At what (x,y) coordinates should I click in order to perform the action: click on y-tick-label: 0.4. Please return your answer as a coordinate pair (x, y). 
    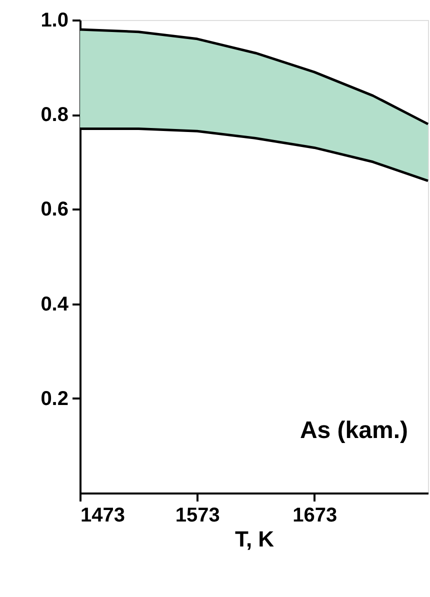
    Looking at the image, I should click on (55, 304).